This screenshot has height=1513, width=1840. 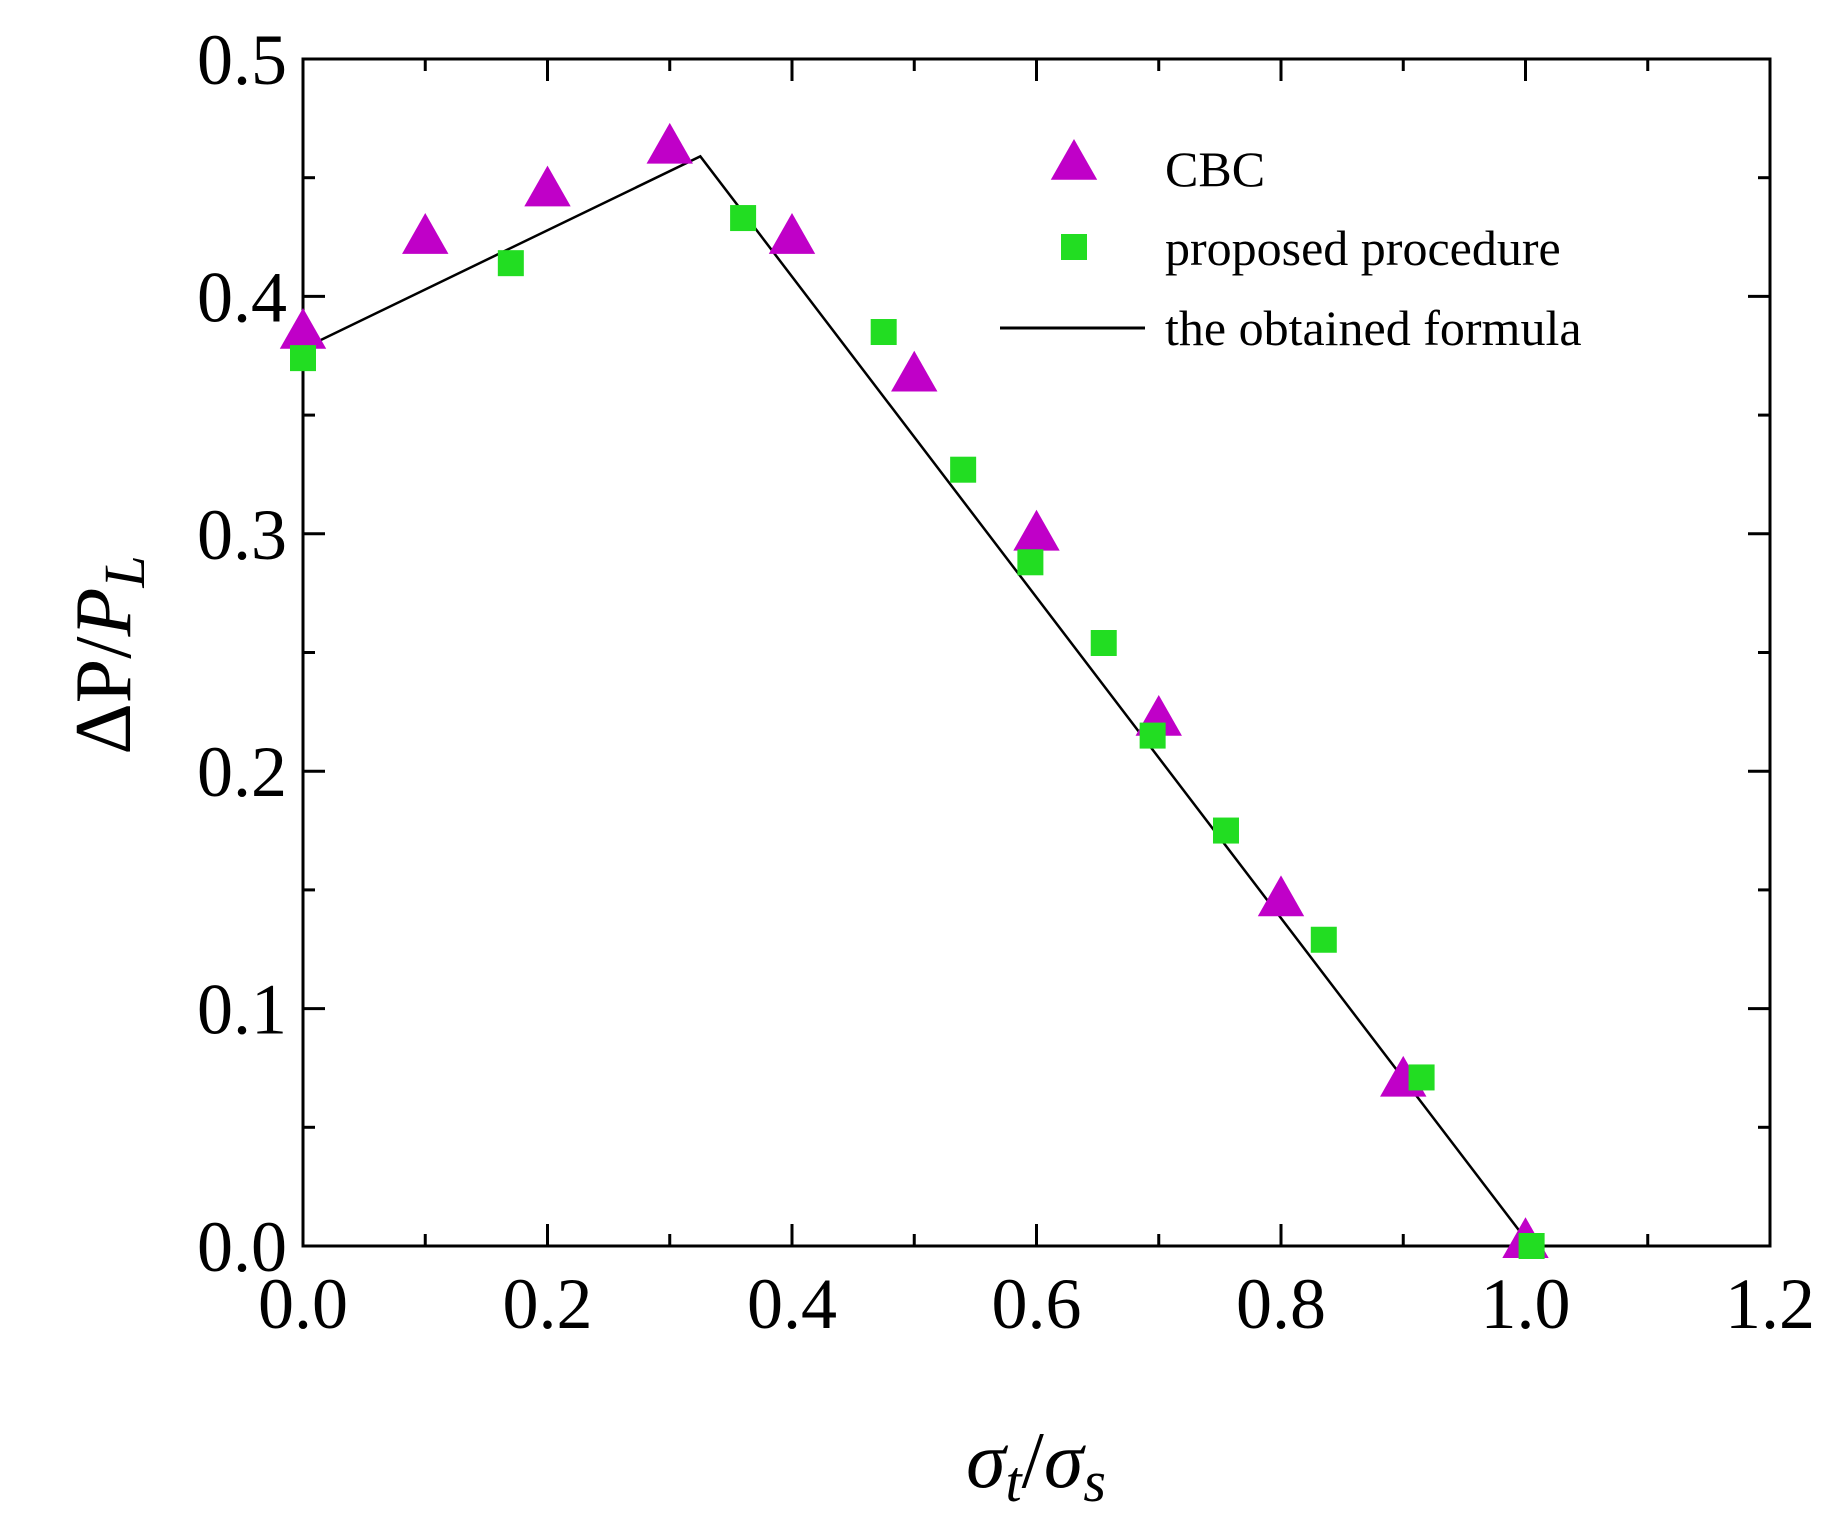 I want to click on x-tick-label: 1.0, so click(x=1526, y=1304).